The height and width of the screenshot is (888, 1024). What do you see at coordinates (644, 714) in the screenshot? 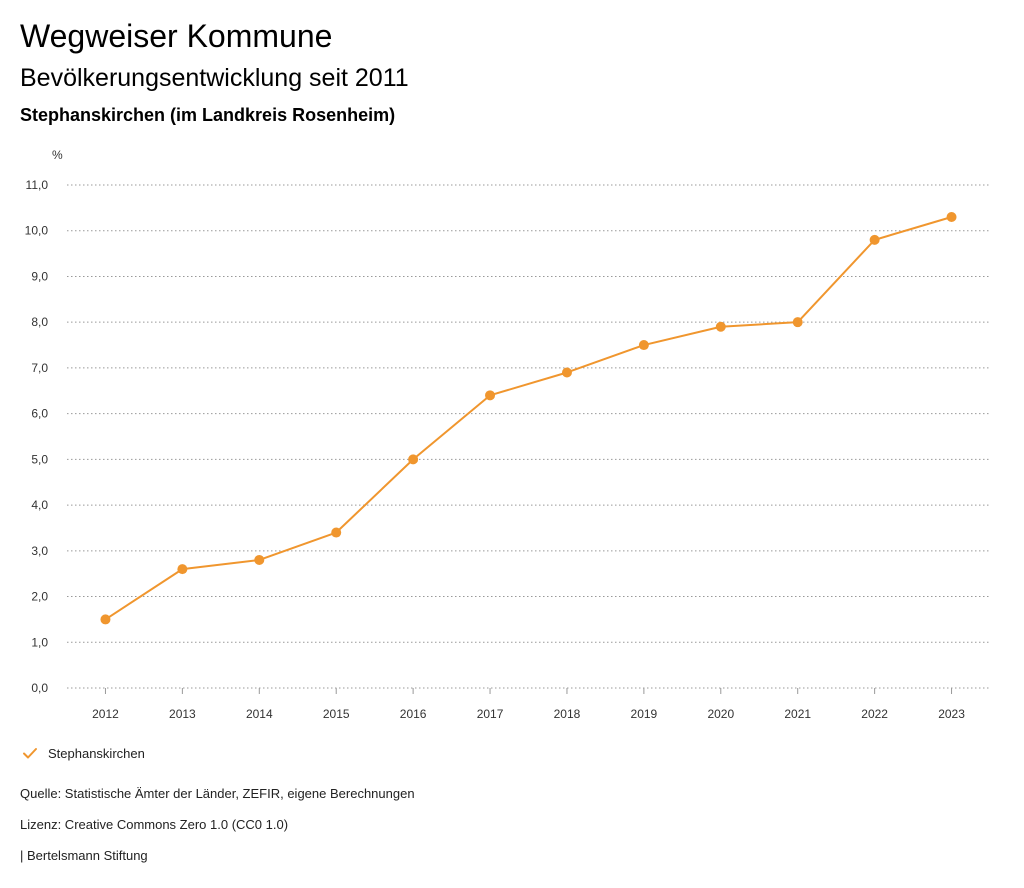
I see `x-tick-label: 2019` at bounding box center [644, 714].